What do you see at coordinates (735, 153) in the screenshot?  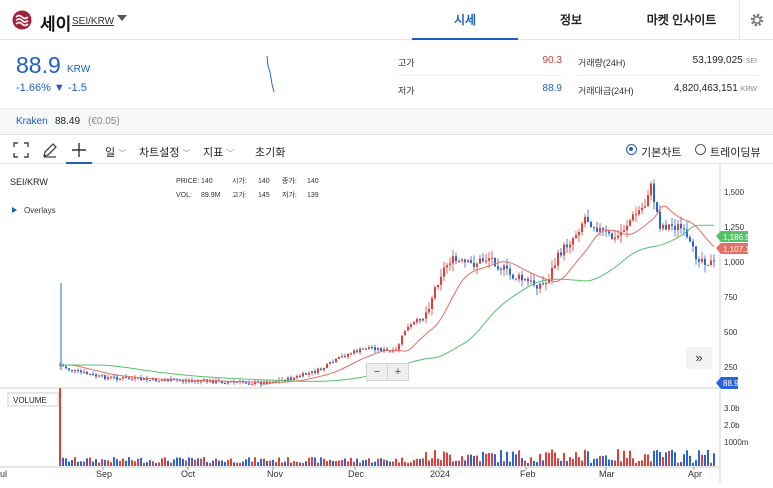 I see `tradingview-label: 트레이딩뷰` at bounding box center [735, 153].